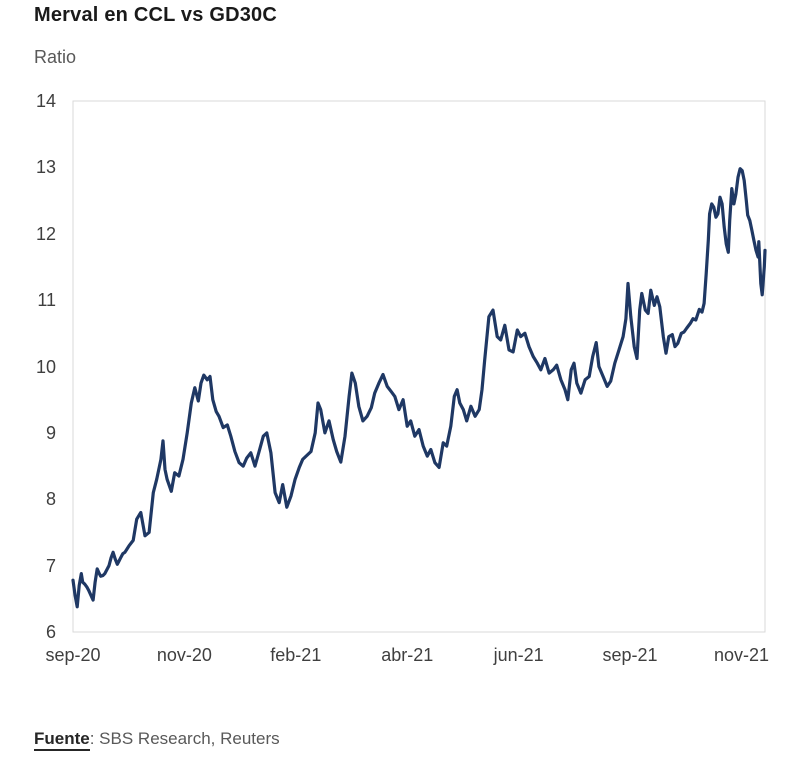 The height and width of the screenshot is (771, 800). I want to click on source-note: Fuente: SBS Research, Reuters, so click(157, 740).